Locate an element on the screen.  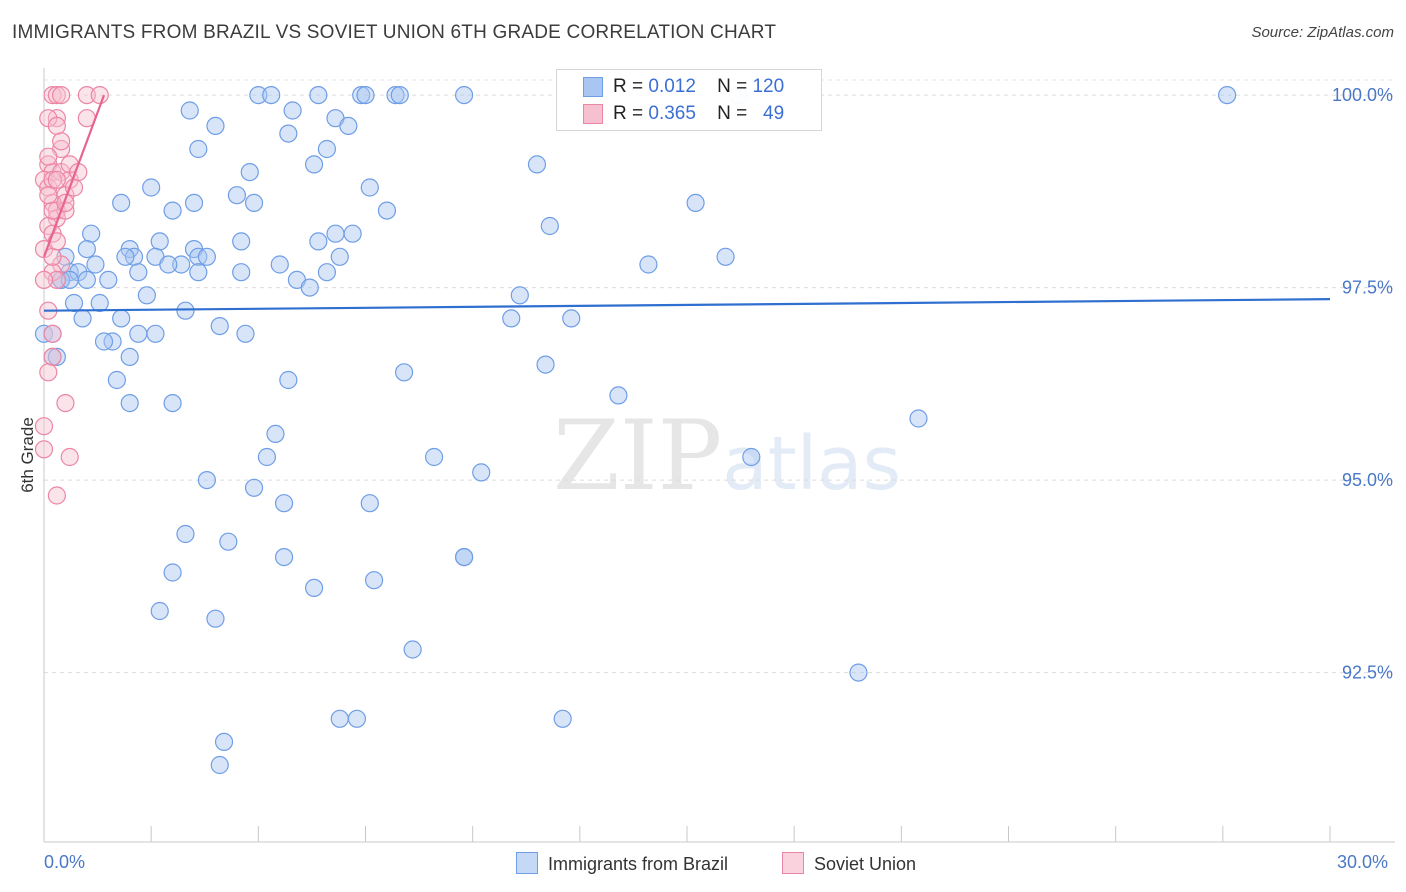
watermark: ZIPatlas is located at coordinates (727, 456).